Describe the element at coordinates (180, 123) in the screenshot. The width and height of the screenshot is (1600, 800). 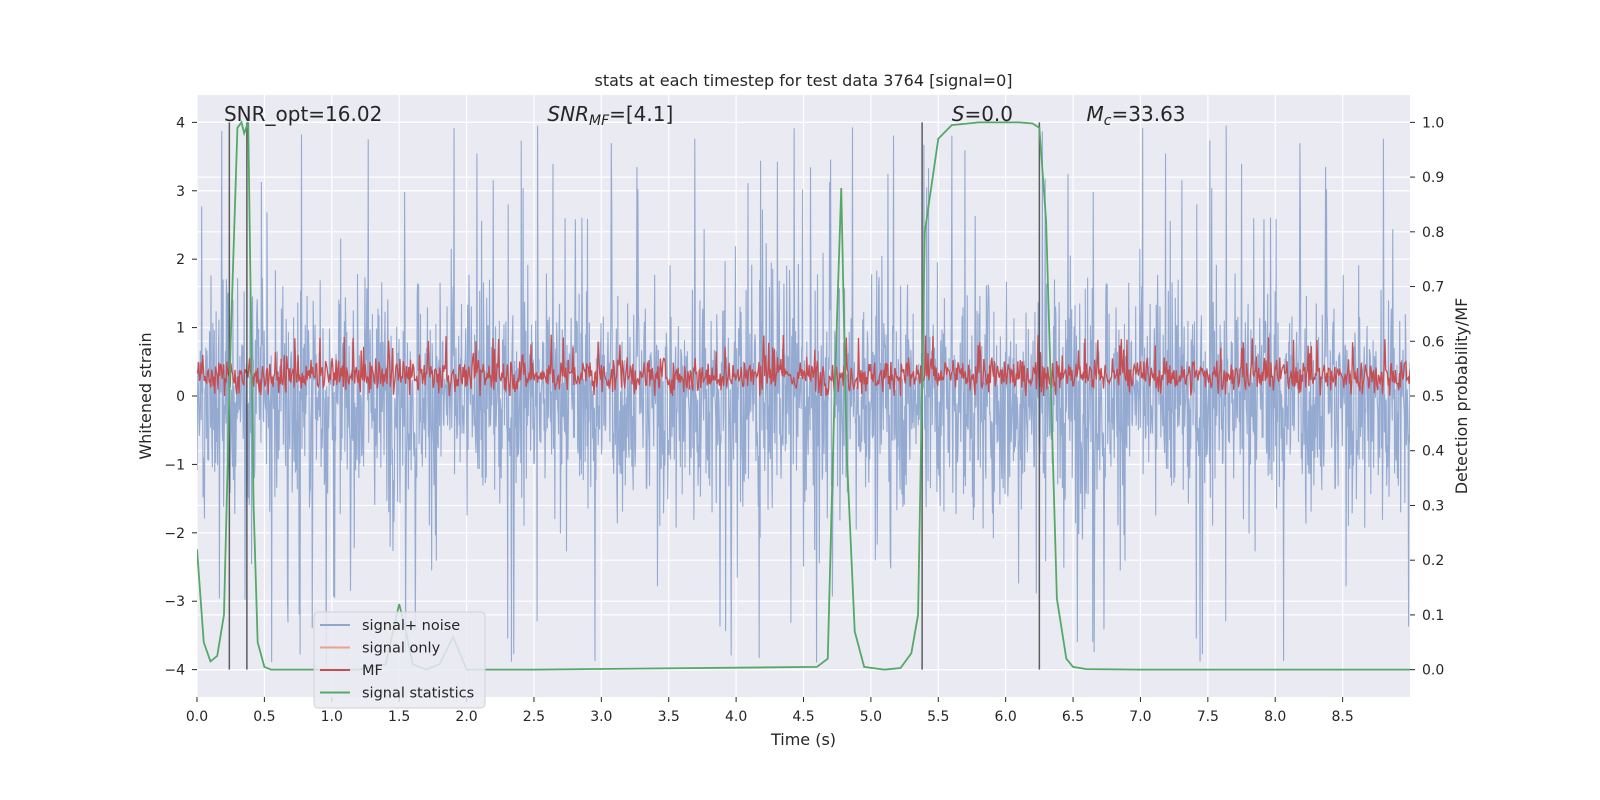
I see `y-tick-label-left: 4` at that location.